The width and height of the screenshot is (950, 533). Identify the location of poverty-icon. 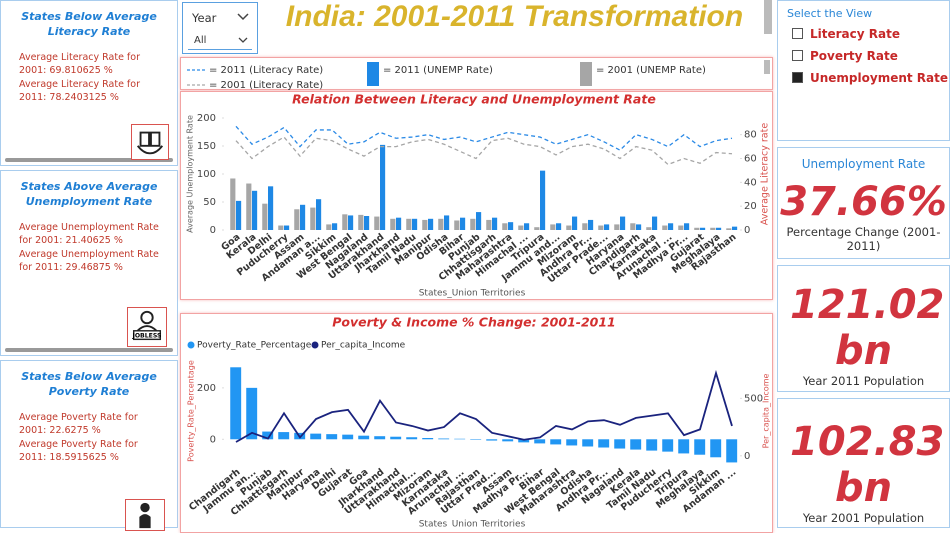
(145, 515).